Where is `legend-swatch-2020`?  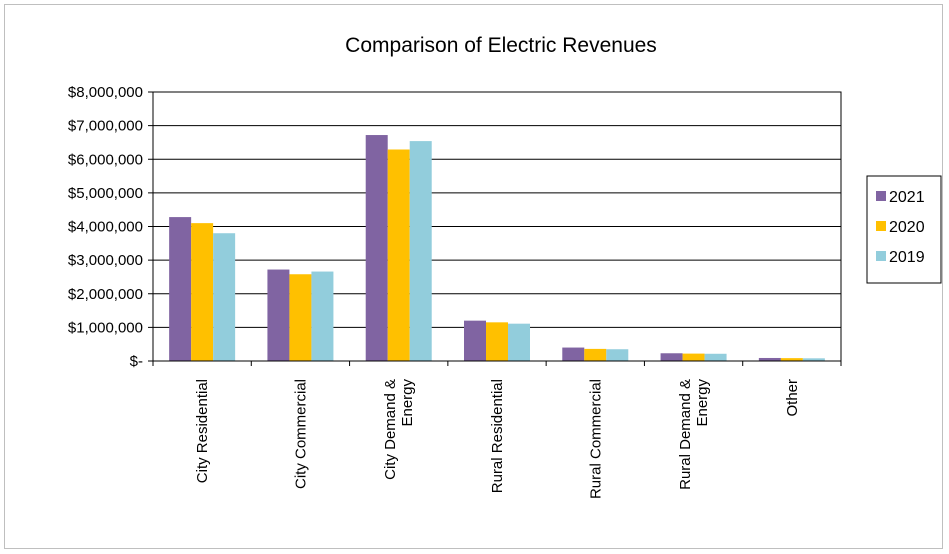
legend-swatch-2020 is located at coordinates (881, 226).